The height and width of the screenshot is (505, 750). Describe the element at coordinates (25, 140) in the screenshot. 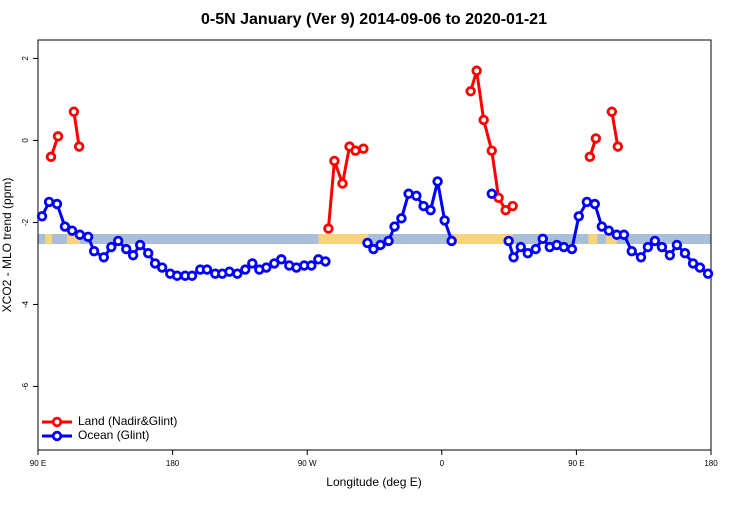

I see `y-tick-label: 0` at that location.